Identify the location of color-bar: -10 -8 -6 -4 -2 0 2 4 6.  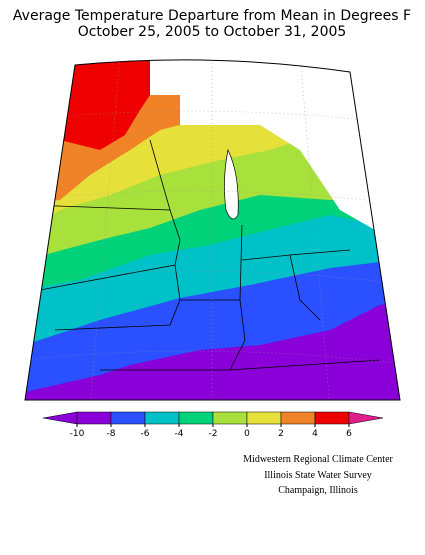
(213, 425).